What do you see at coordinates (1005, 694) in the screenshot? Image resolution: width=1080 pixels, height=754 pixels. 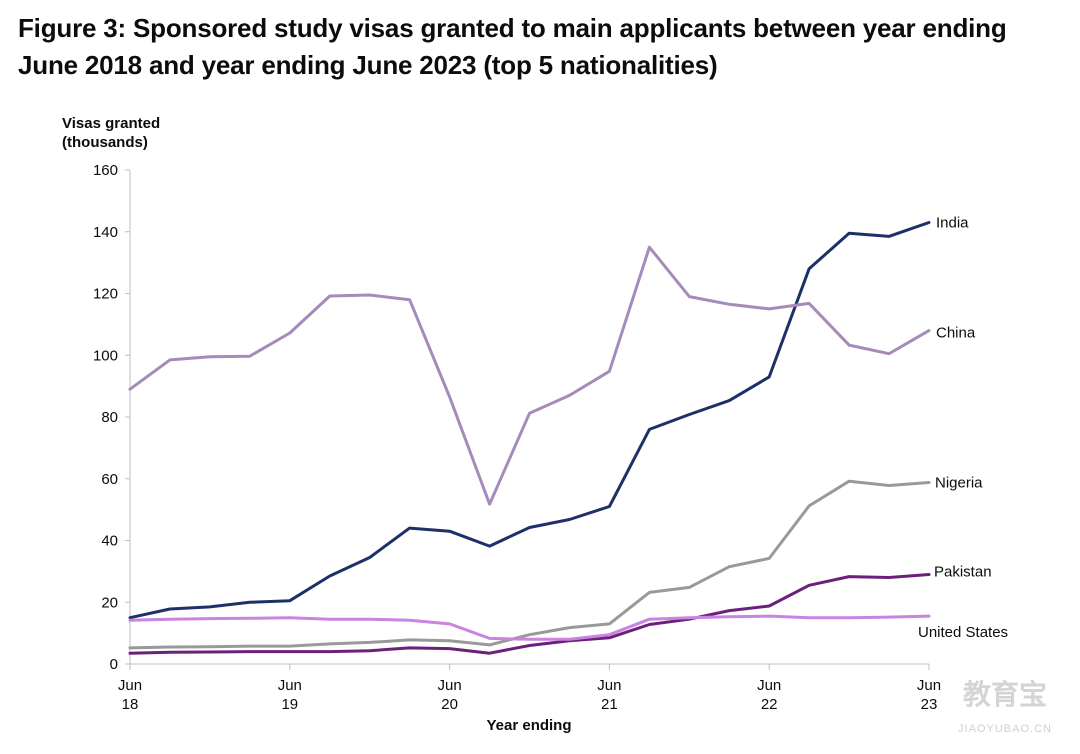 I see `watermark-logo-text: 教育宝` at bounding box center [1005, 694].